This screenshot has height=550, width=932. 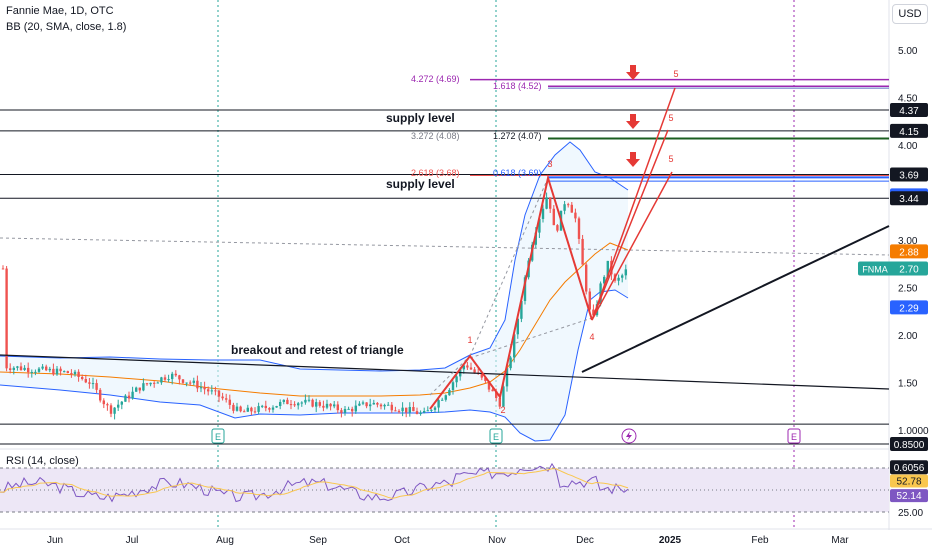 What do you see at coordinates (679, 83) in the screenshot?
I see `fib-extension-purple` at bounding box center [679, 83].